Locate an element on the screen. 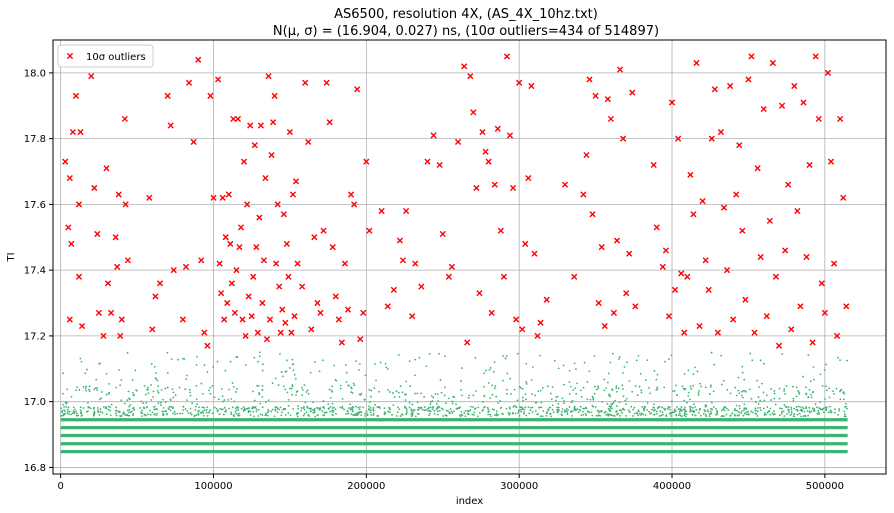 This screenshot has height=513, width=894. y-tick-label: 18.0 is located at coordinates (35, 73).